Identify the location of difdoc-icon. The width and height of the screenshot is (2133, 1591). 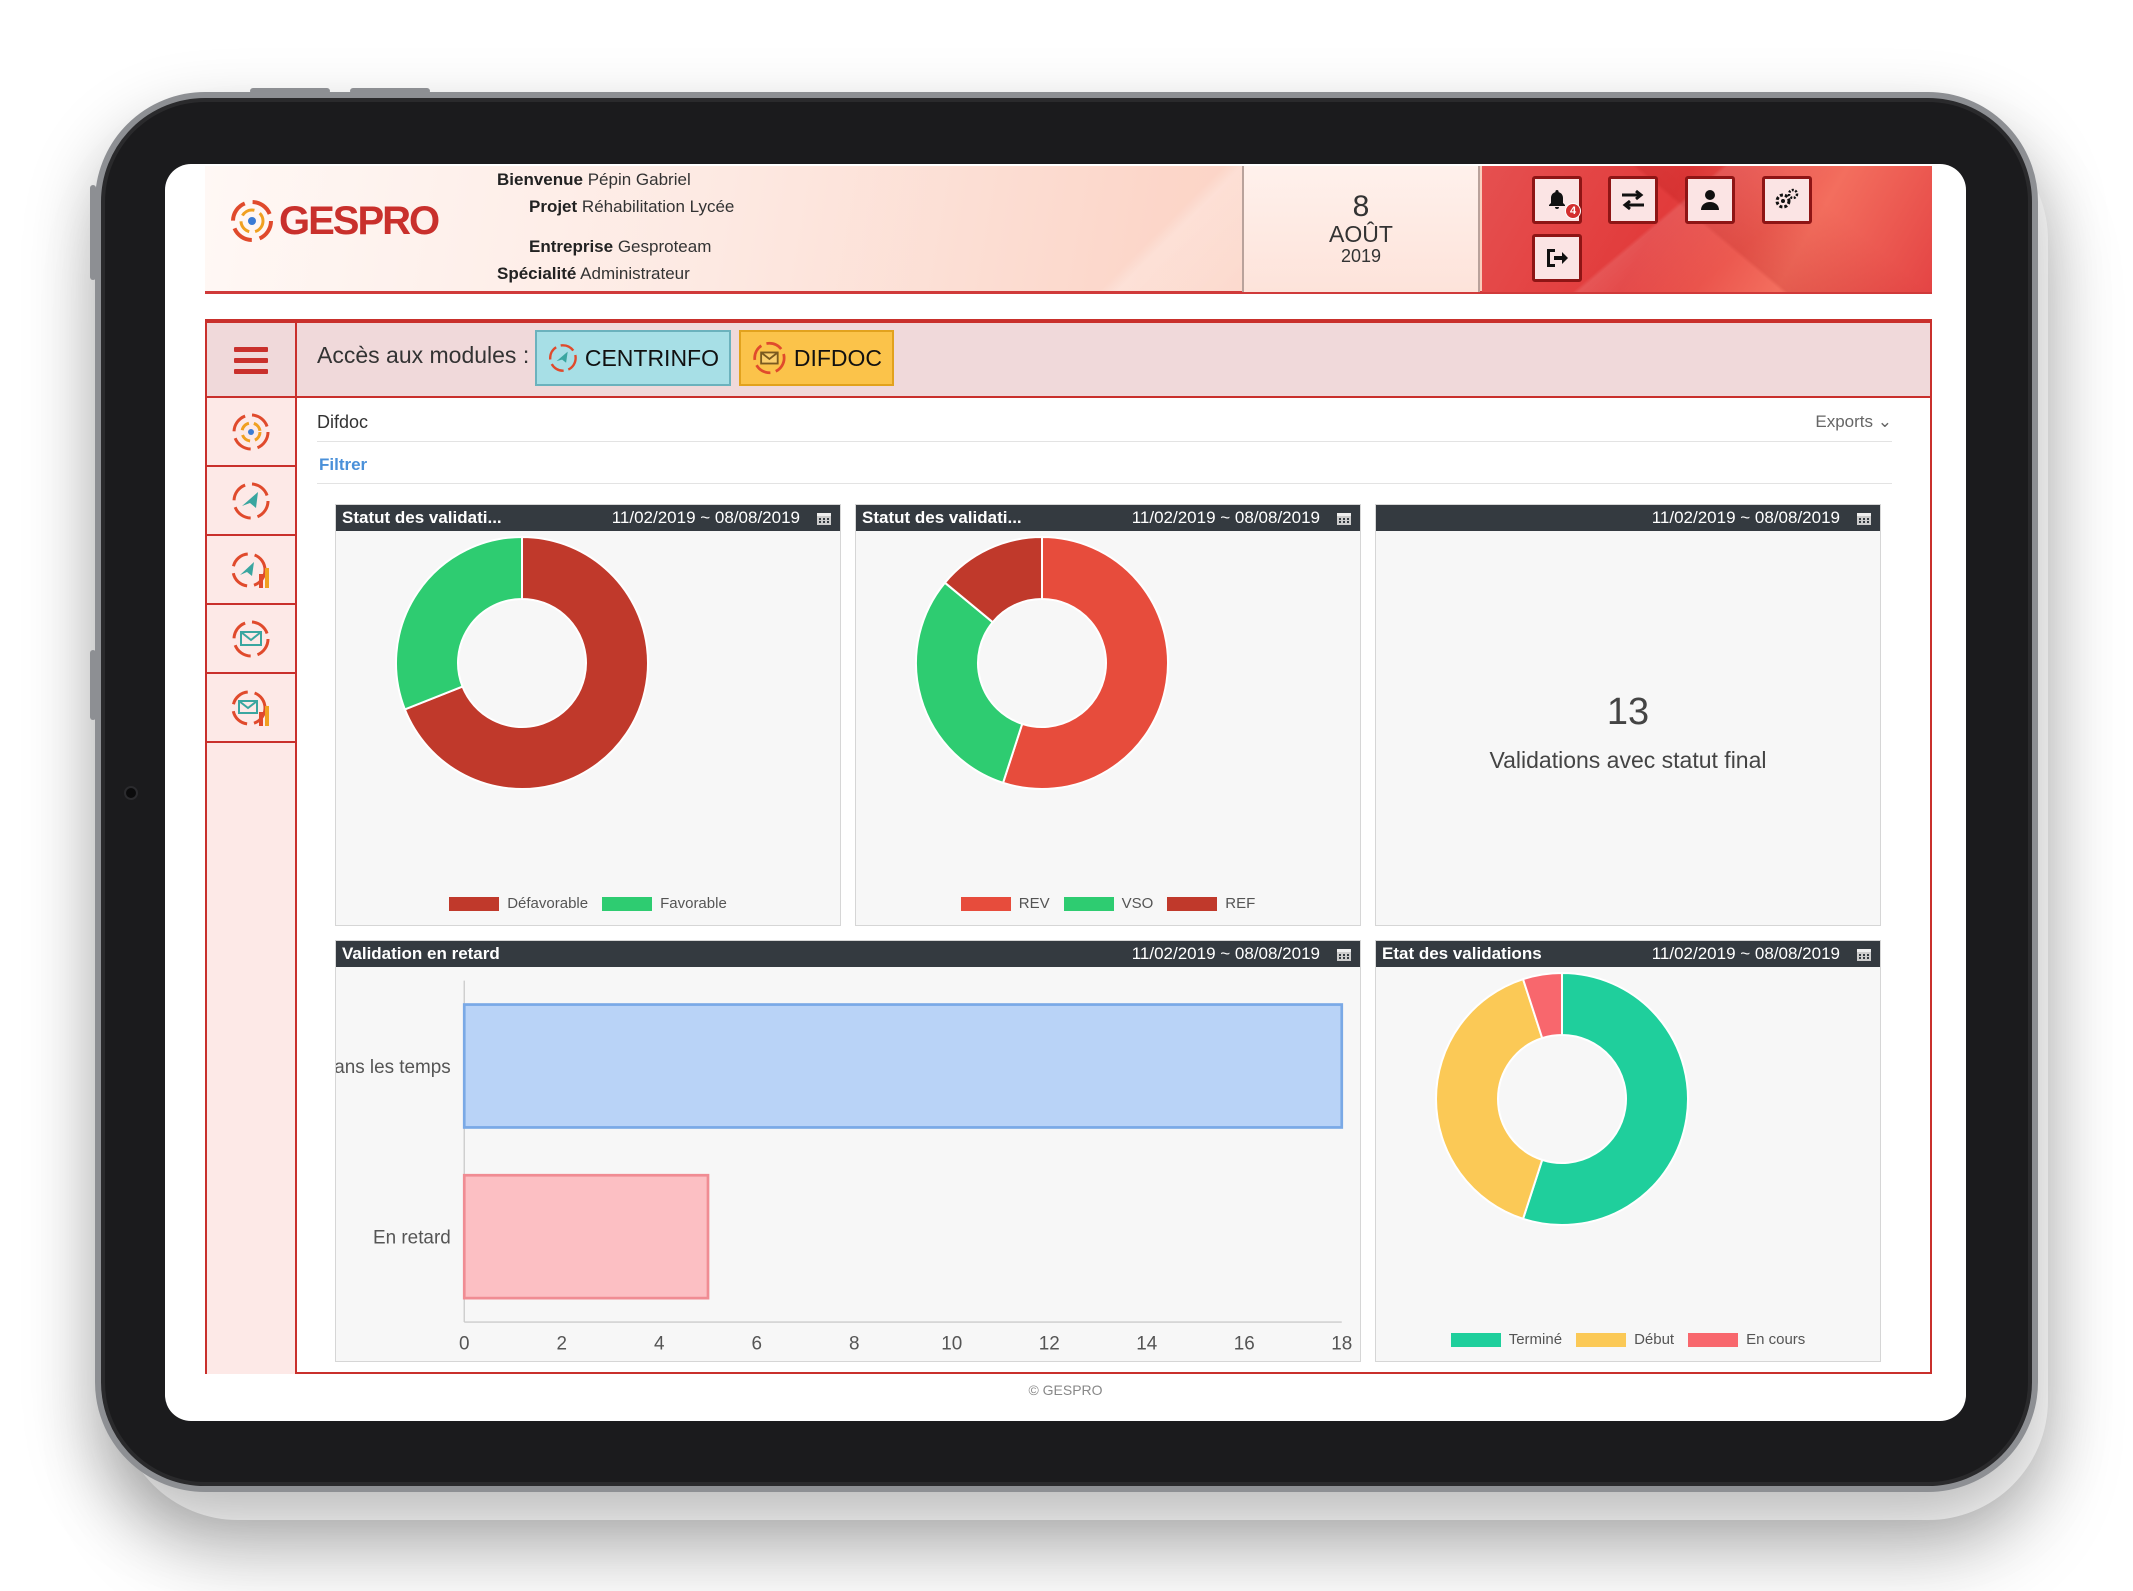
(251, 638).